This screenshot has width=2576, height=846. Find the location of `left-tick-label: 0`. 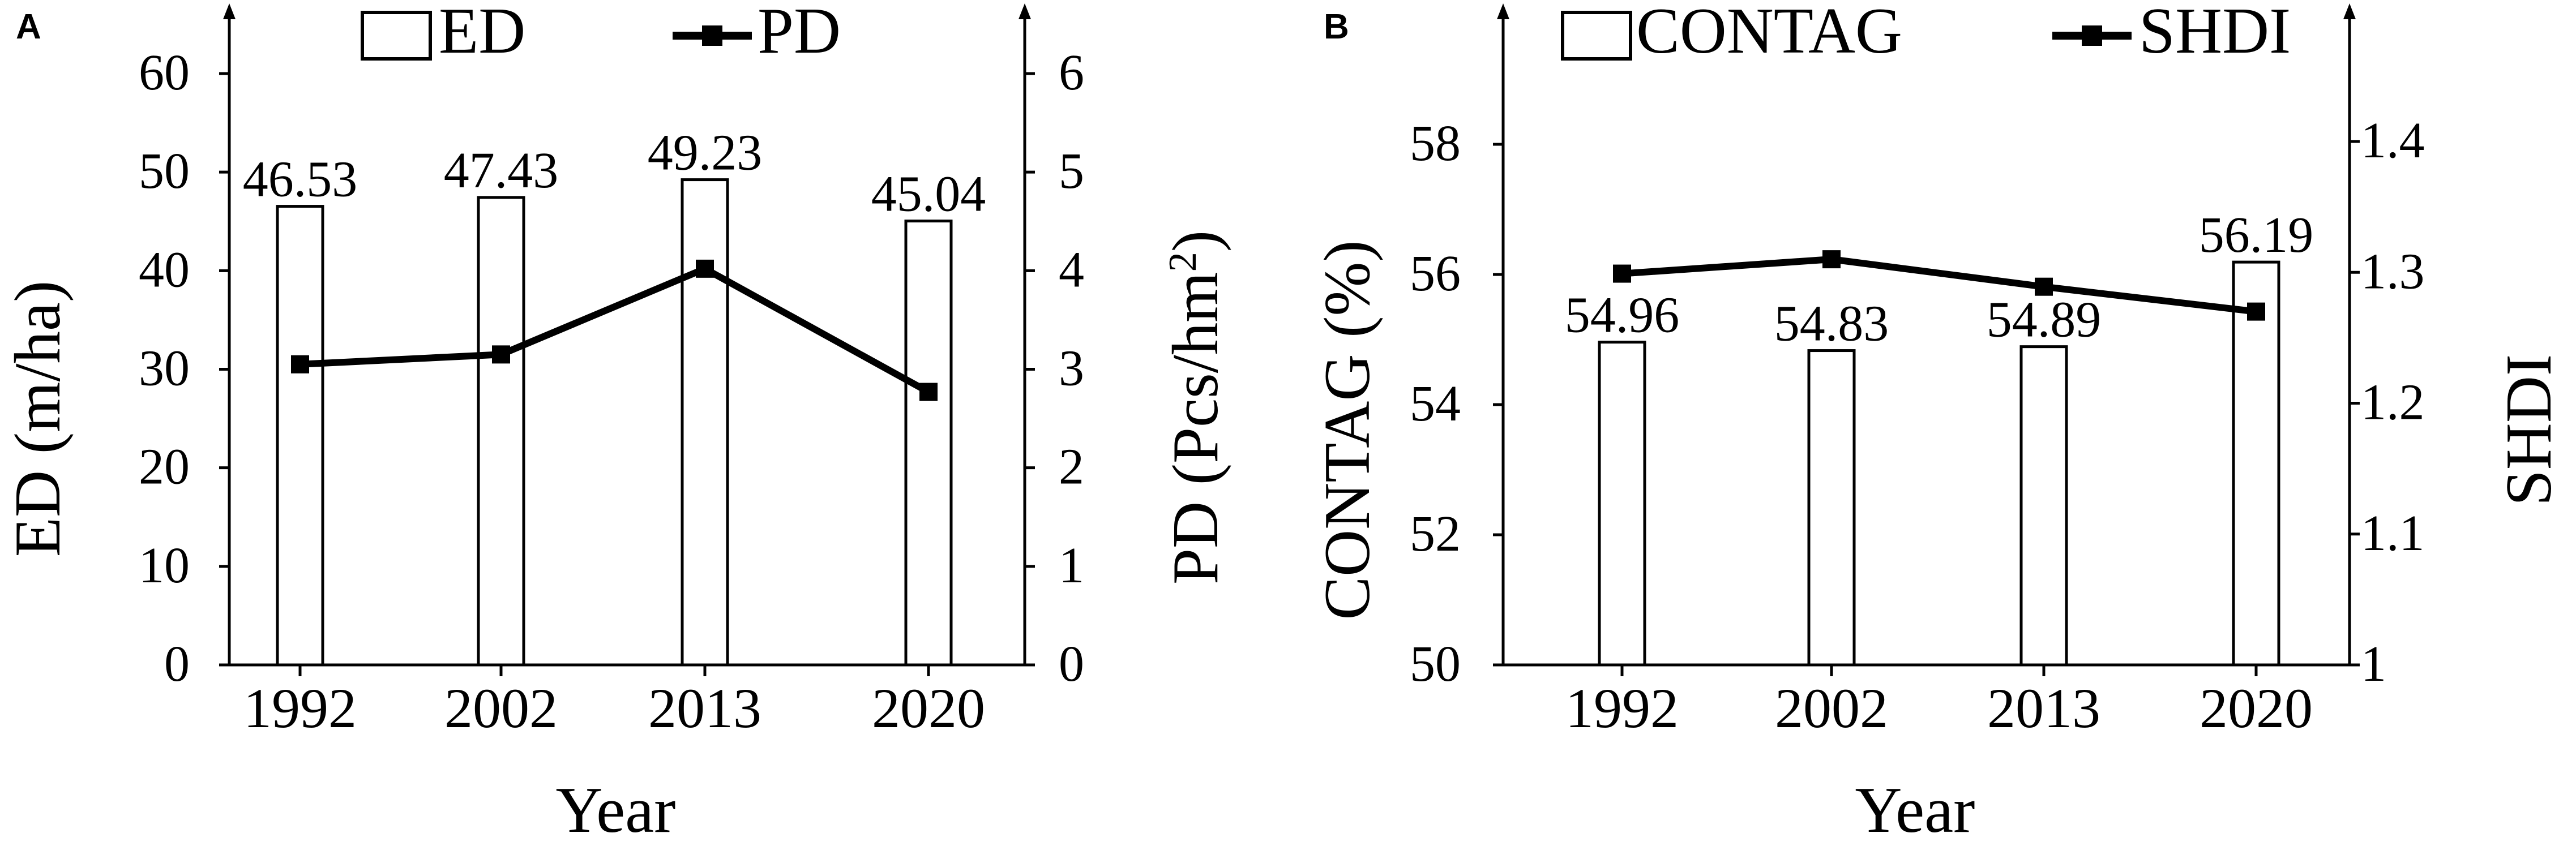

left-tick-label: 0 is located at coordinates (177, 664).